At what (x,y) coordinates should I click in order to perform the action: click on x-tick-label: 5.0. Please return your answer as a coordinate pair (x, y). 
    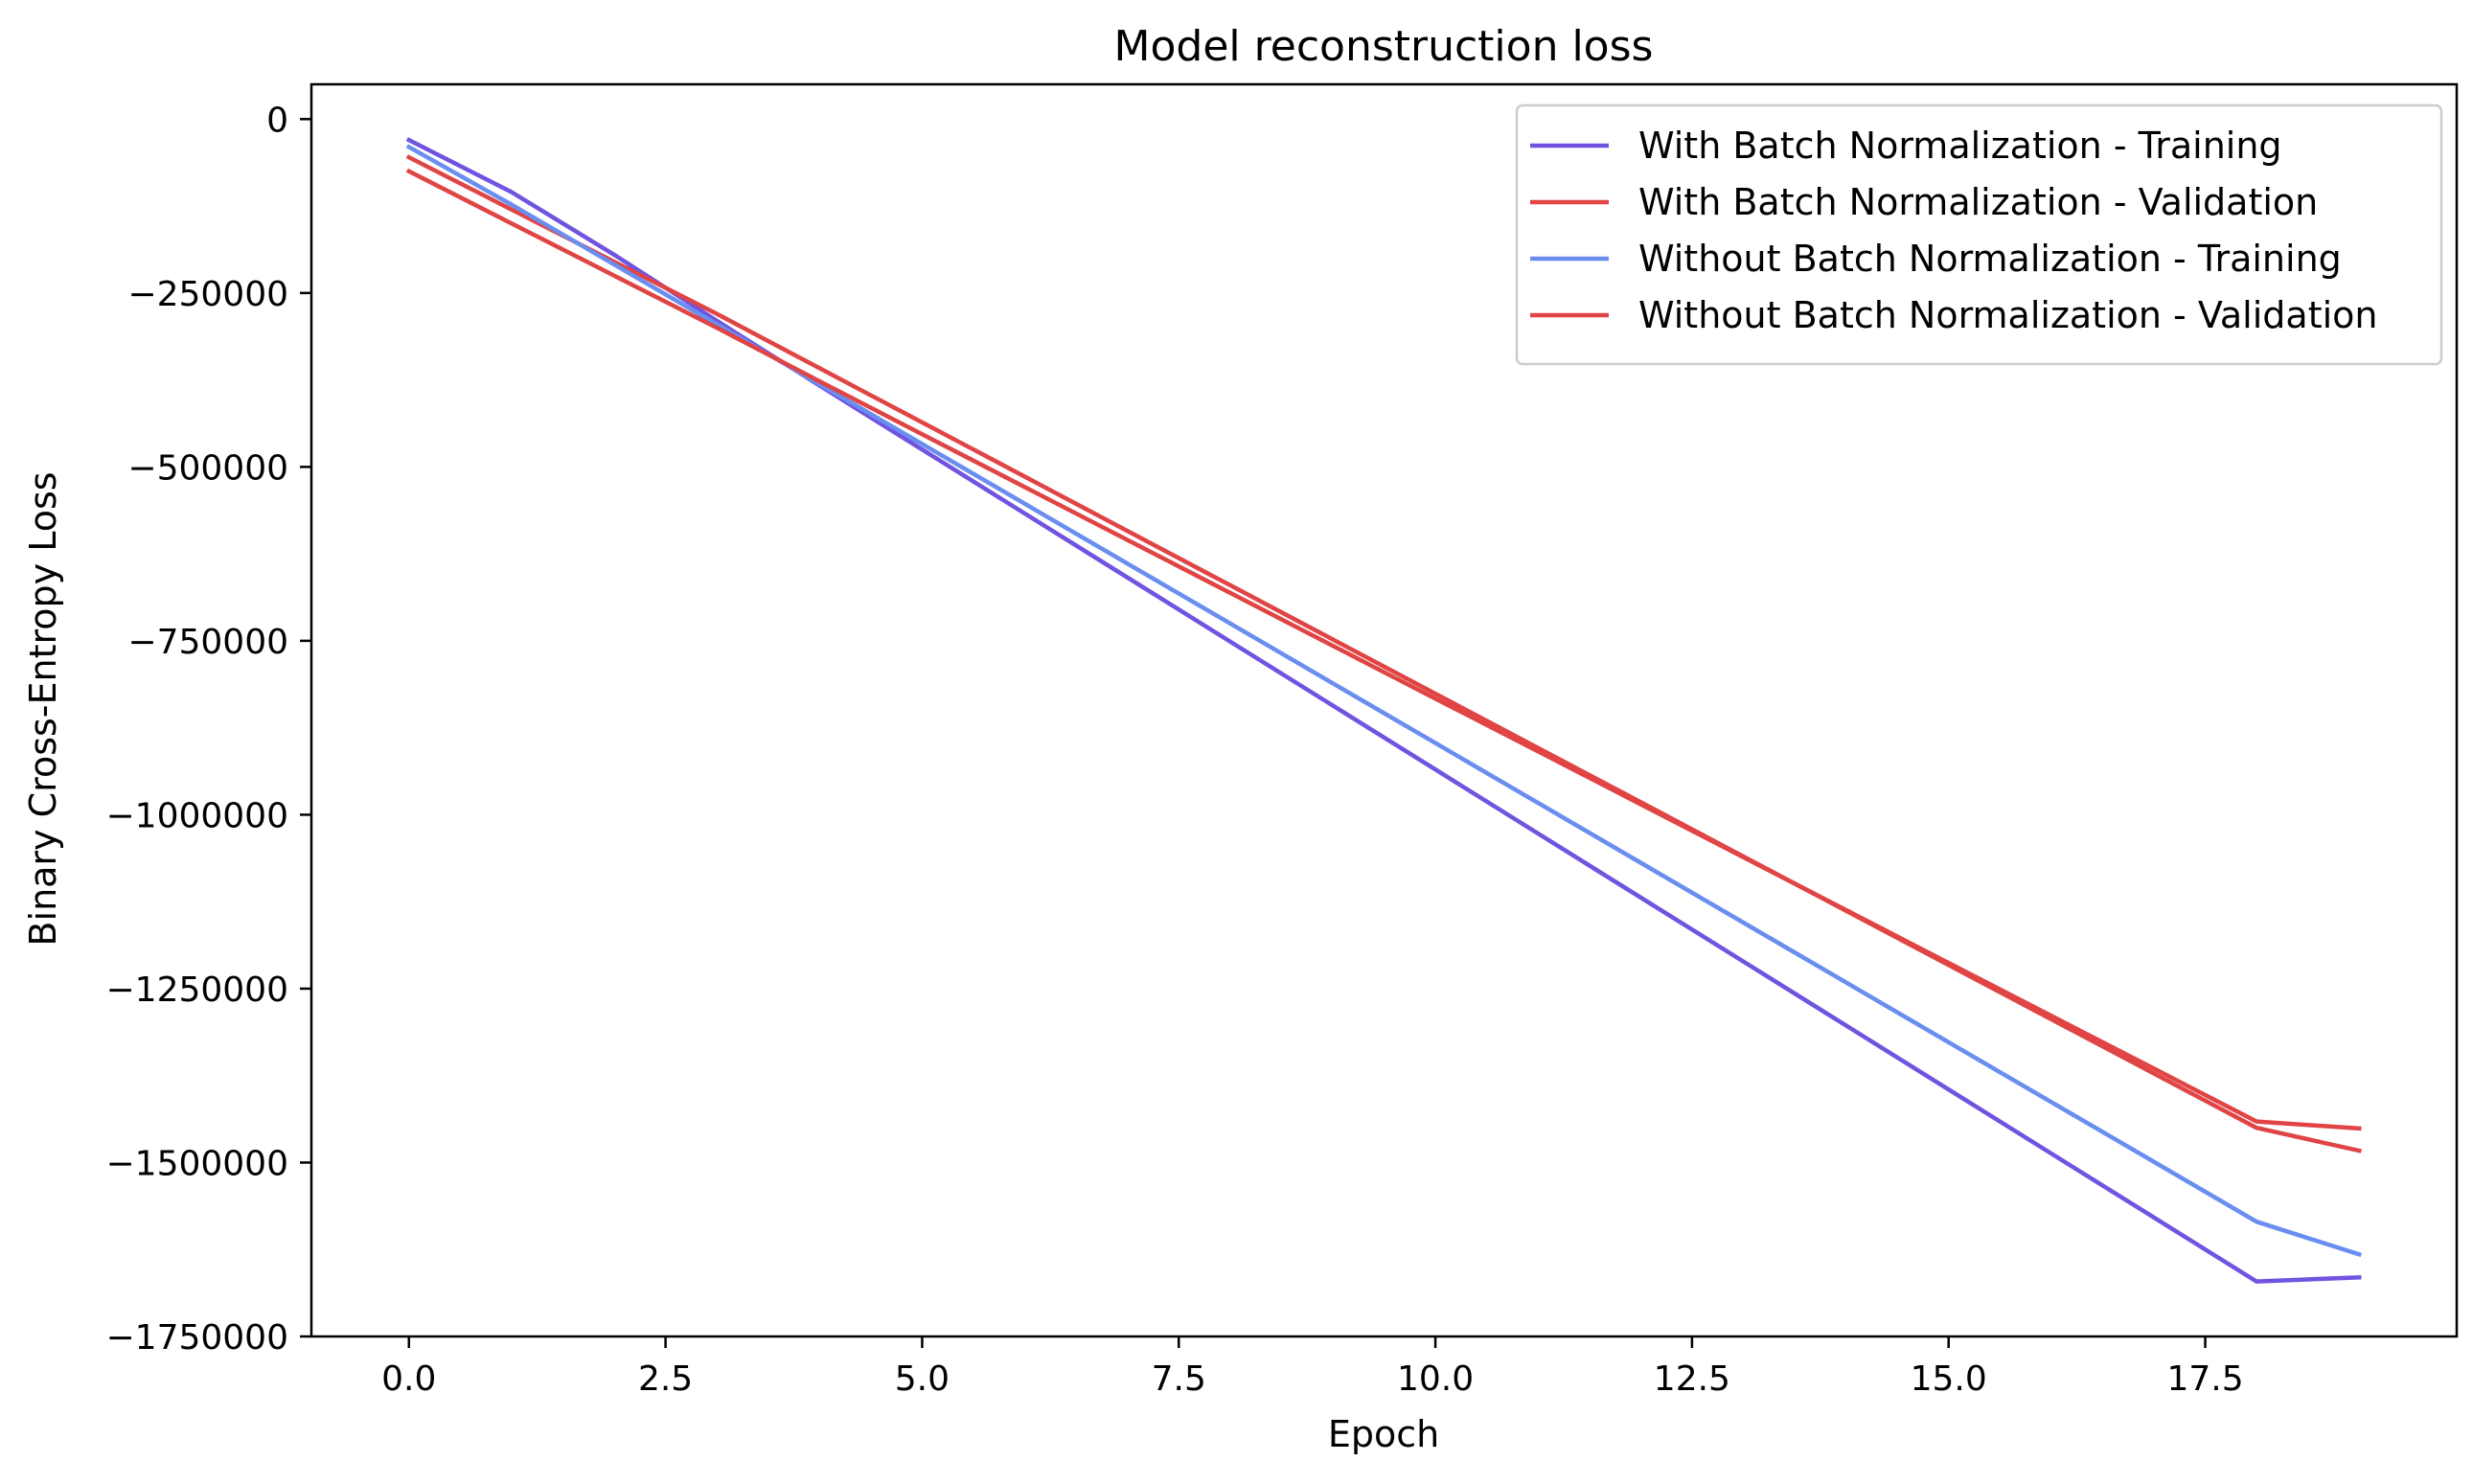
    Looking at the image, I should click on (922, 1379).